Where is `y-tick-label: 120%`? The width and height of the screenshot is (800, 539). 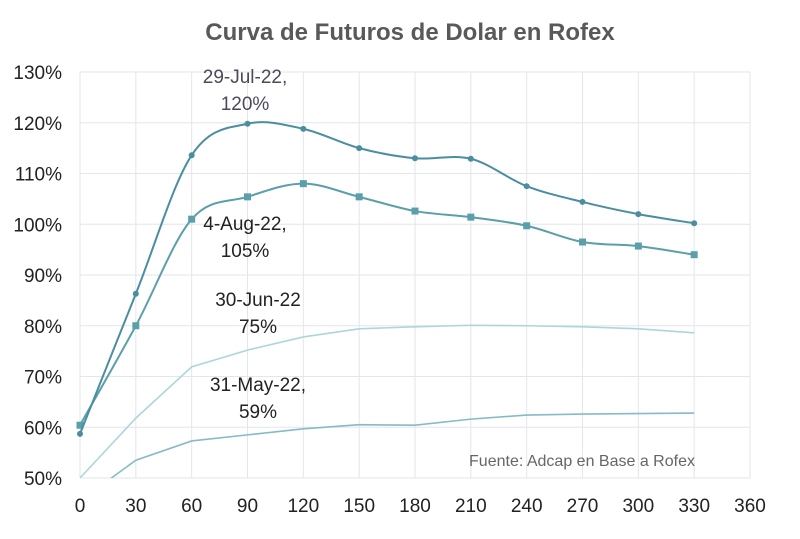
y-tick-label: 120% is located at coordinates (37, 124).